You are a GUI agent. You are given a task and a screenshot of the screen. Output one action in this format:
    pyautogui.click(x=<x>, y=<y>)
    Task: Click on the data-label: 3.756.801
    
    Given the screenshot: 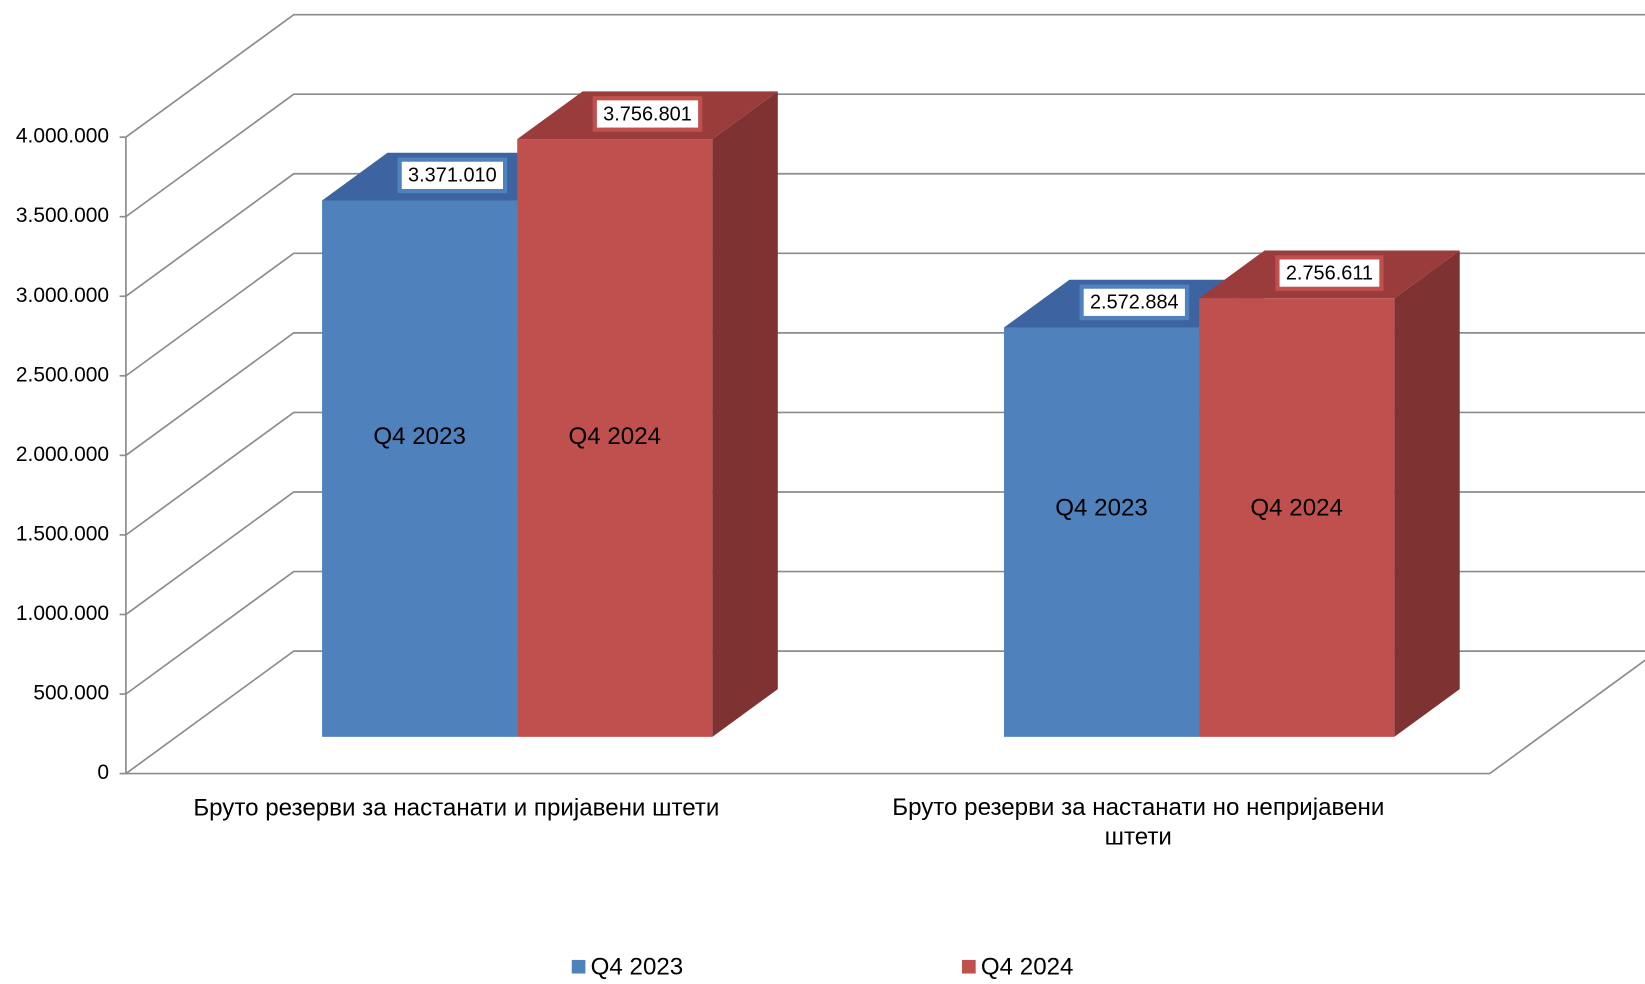 What is the action you would take?
    pyautogui.click(x=647, y=114)
    